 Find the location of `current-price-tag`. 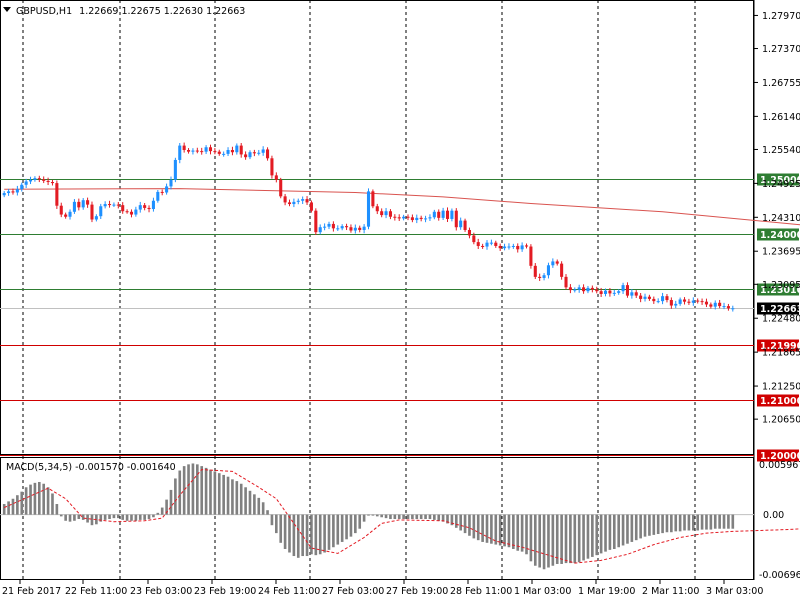

current-price-tag is located at coordinates (778, 308).